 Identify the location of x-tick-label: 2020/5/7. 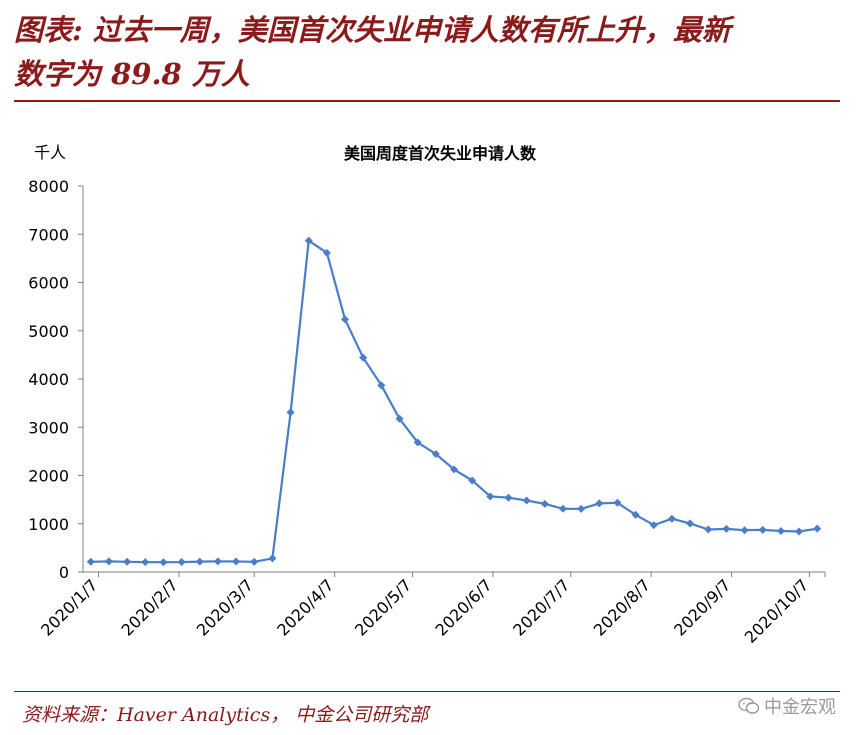
(383, 607).